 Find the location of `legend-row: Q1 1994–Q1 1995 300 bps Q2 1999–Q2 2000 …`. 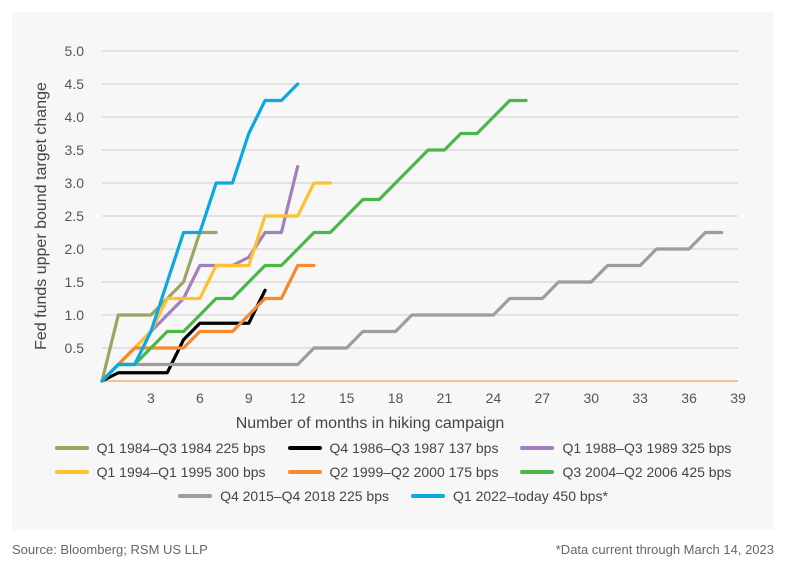

legend-row: Q1 1994–Q1 1995 300 bps Q2 1999–Q2 2000 … is located at coordinates (393, 472).